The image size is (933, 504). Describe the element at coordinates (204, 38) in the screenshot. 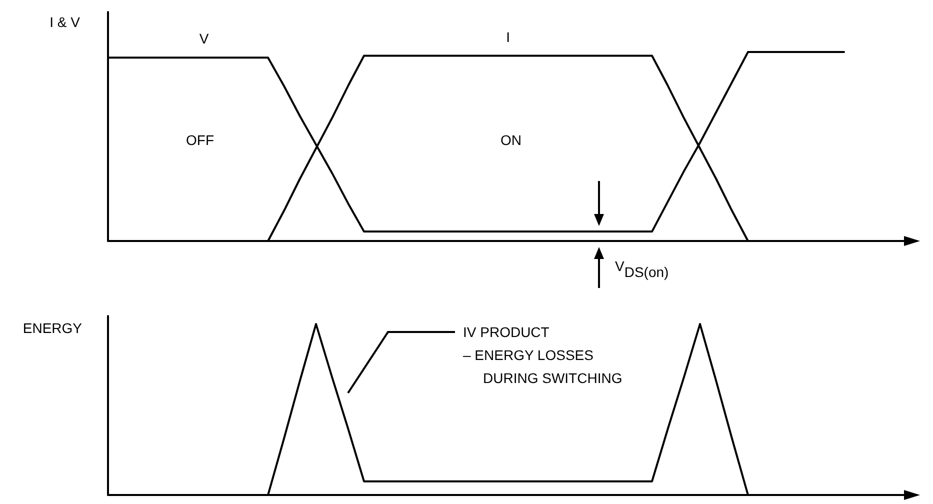

I see `series-label: V` at that location.